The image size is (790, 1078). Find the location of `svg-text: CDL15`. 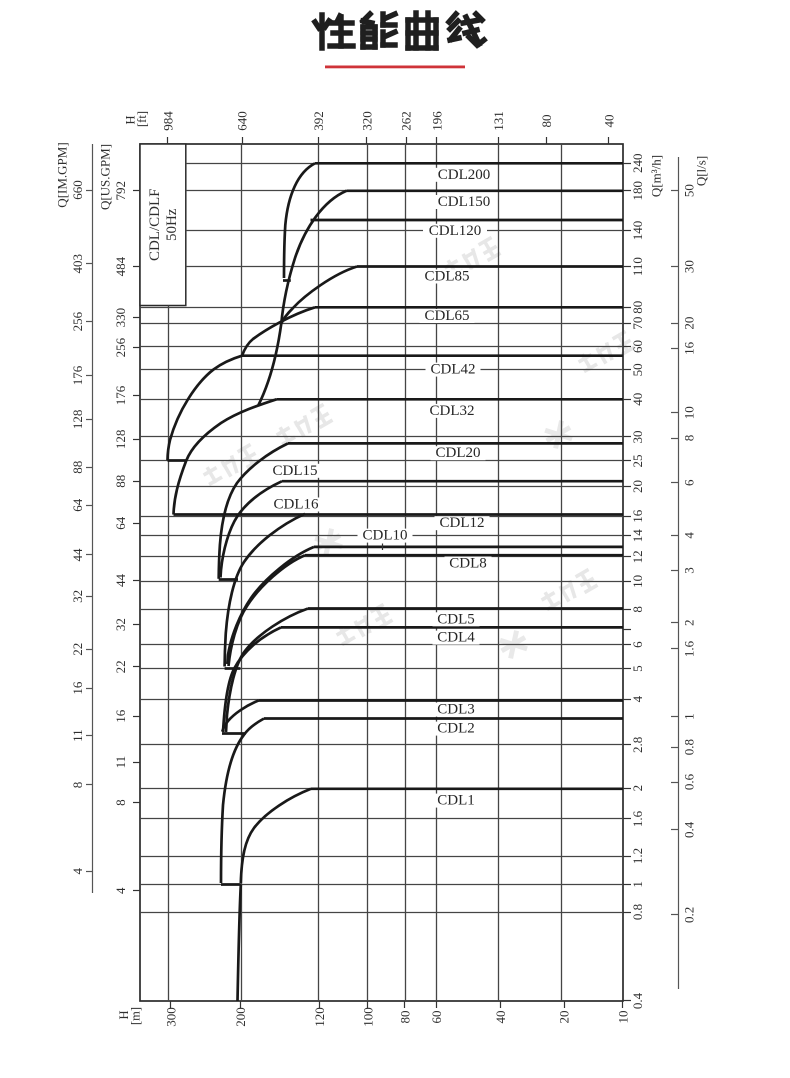

svg-text: CDL15 is located at coordinates (295, 471).